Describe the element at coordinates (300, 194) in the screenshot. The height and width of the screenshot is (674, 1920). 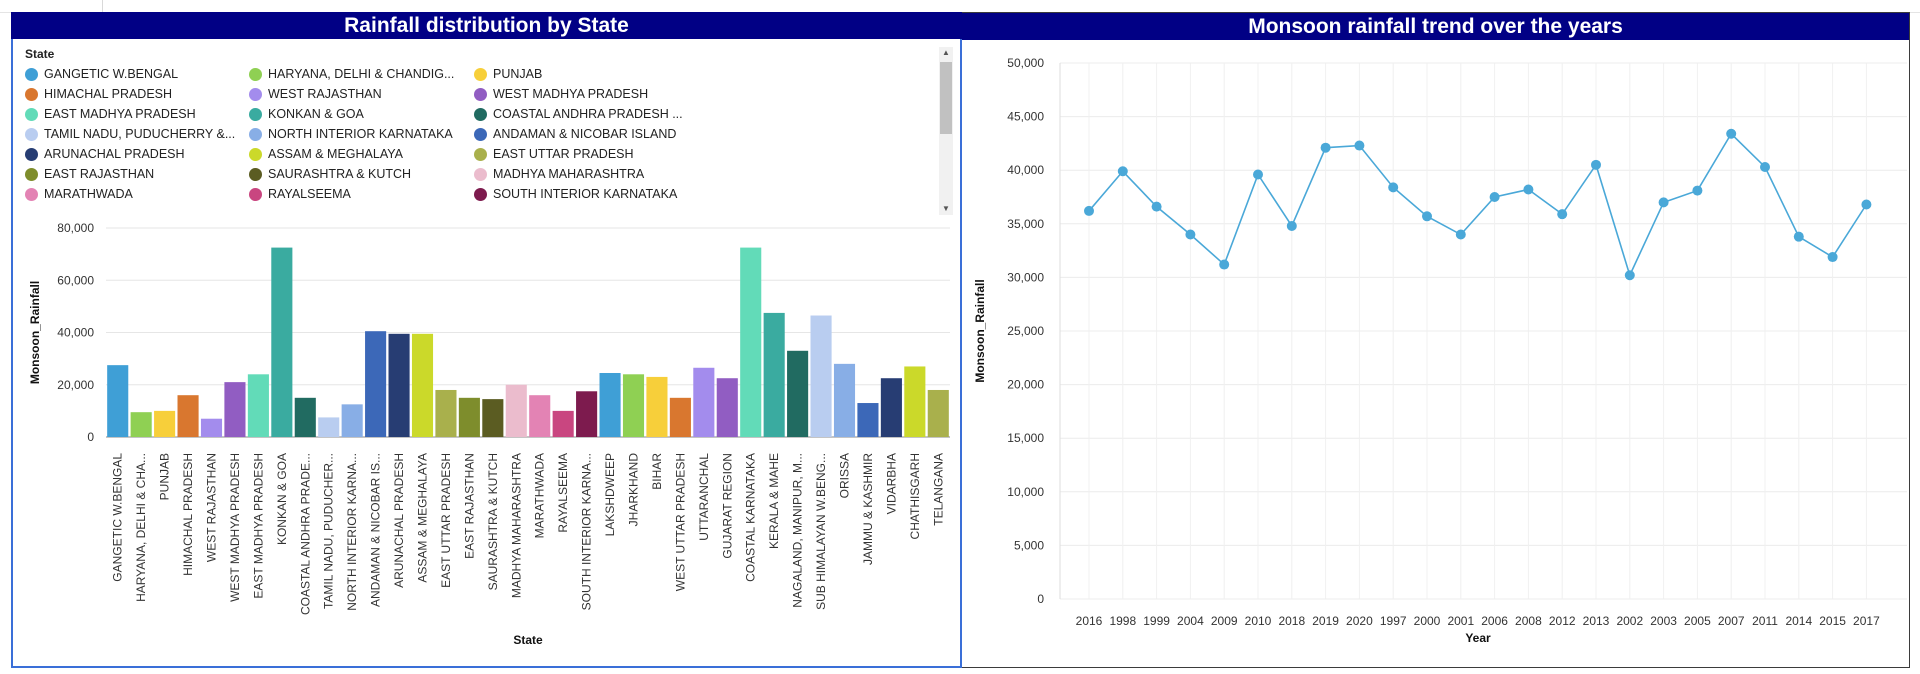
I see `legend-item: RAYALSEEMA` at that location.